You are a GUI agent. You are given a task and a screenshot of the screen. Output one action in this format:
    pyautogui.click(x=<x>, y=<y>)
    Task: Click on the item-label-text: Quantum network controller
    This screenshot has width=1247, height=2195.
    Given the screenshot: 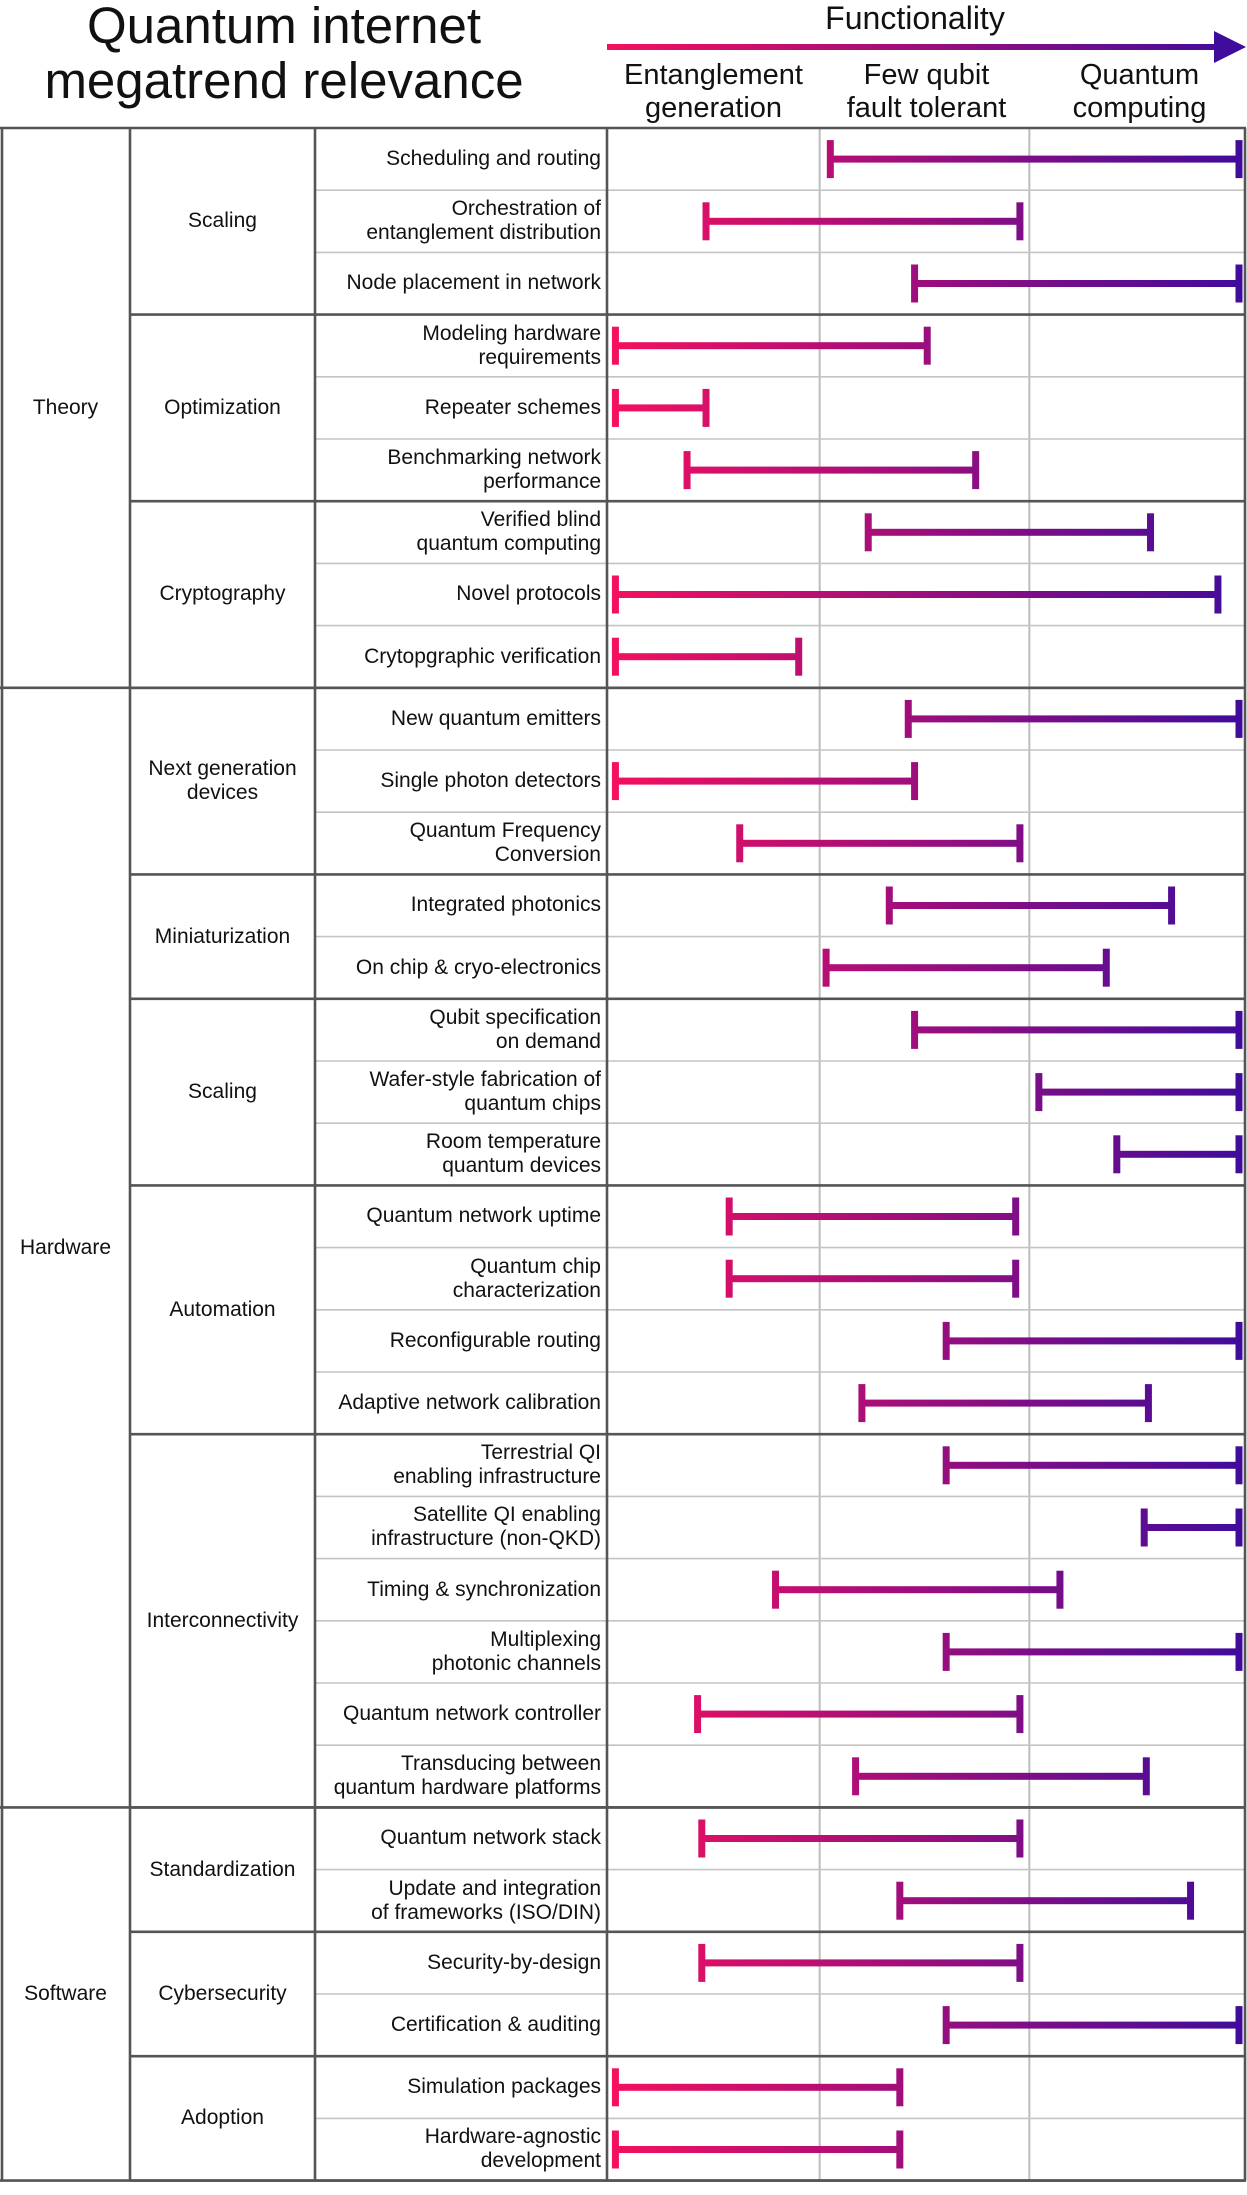 What is the action you would take?
    pyautogui.click(x=472, y=1714)
    